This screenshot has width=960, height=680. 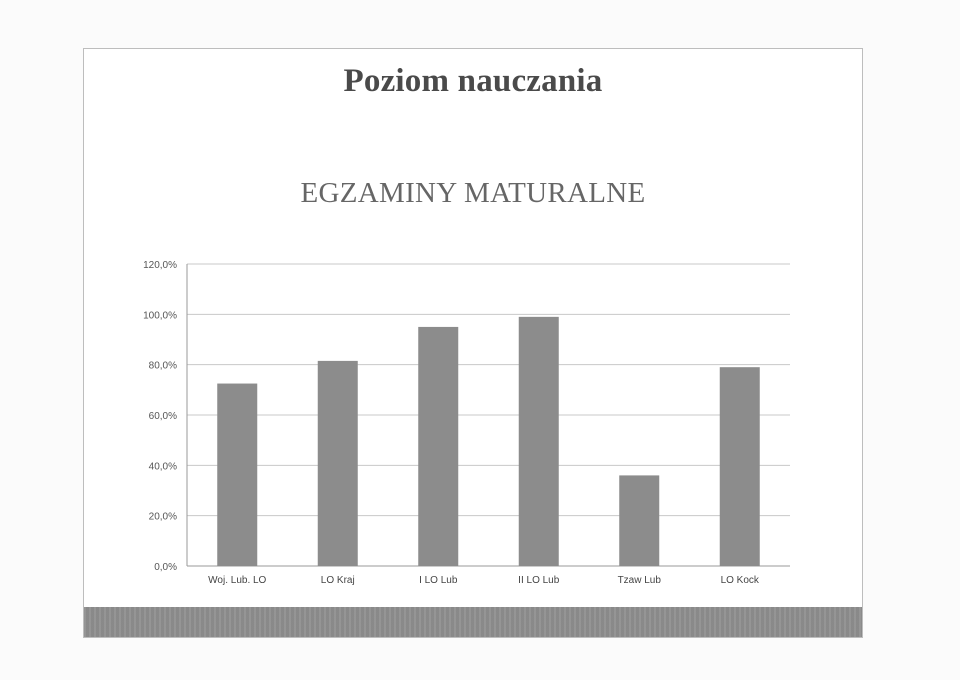 What do you see at coordinates (438, 580) in the screenshot?
I see `x-tick-label: I LO Lub` at bounding box center [438, 580].